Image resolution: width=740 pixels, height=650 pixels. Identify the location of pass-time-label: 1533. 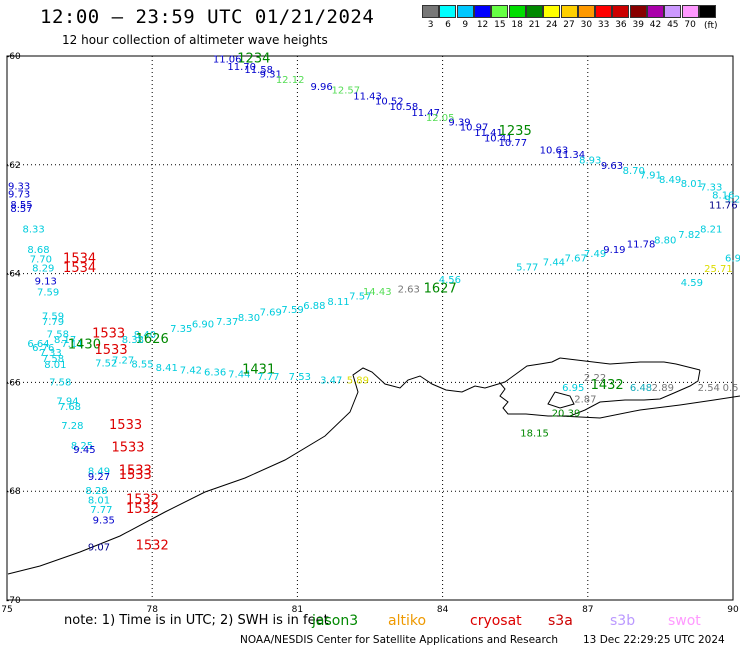
(135, 471).